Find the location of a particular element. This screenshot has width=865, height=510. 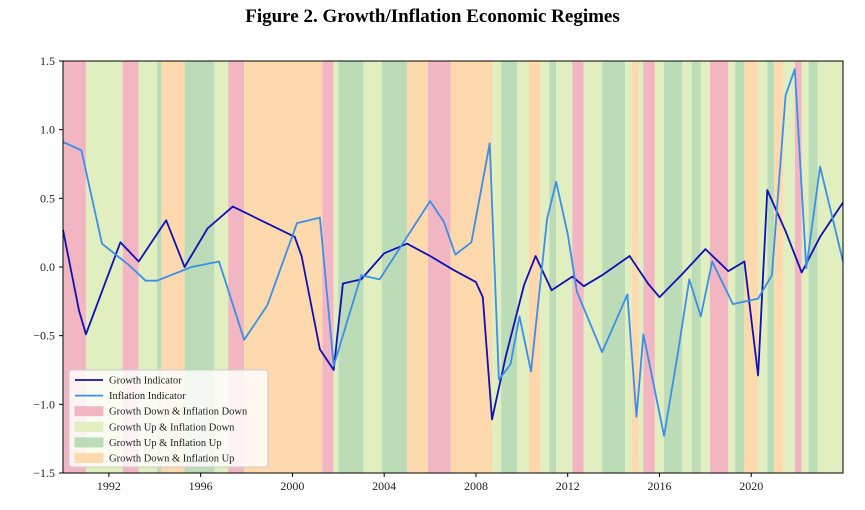

legend-label: Inflation Indicator is located at coordinates (147, 396).